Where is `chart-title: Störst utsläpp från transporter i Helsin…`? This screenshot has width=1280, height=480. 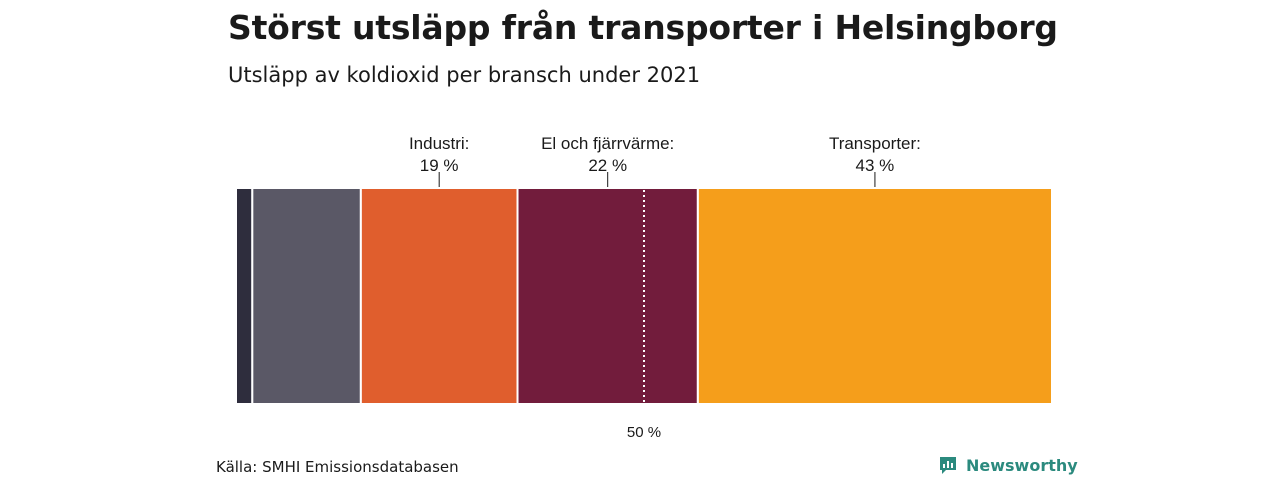
chart-title: Störst utsläpp från transporter i Helsin… is located at coordinates (643, 27).